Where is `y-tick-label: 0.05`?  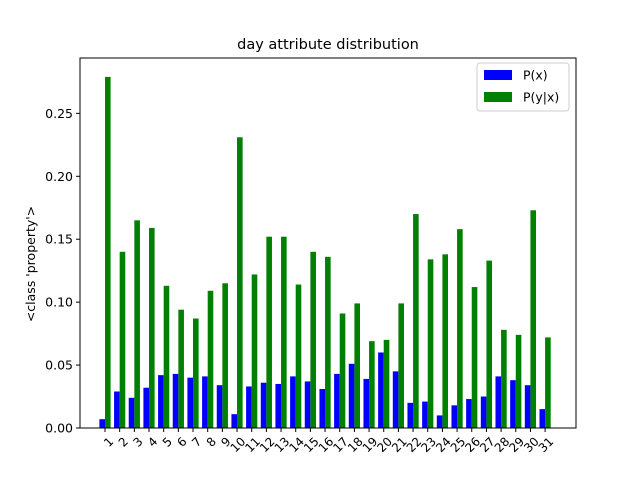
y-tick-label: 0.05 is located at coordinates (59, 365).